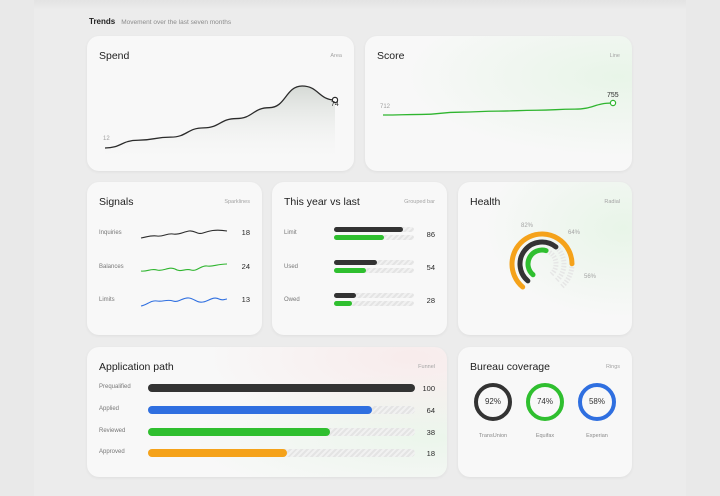 This screenshot has height=496, width=720. Describe the element at coordinates (430, 410) in the screenshot. I see `funnel-value-applied: 64` at that location.